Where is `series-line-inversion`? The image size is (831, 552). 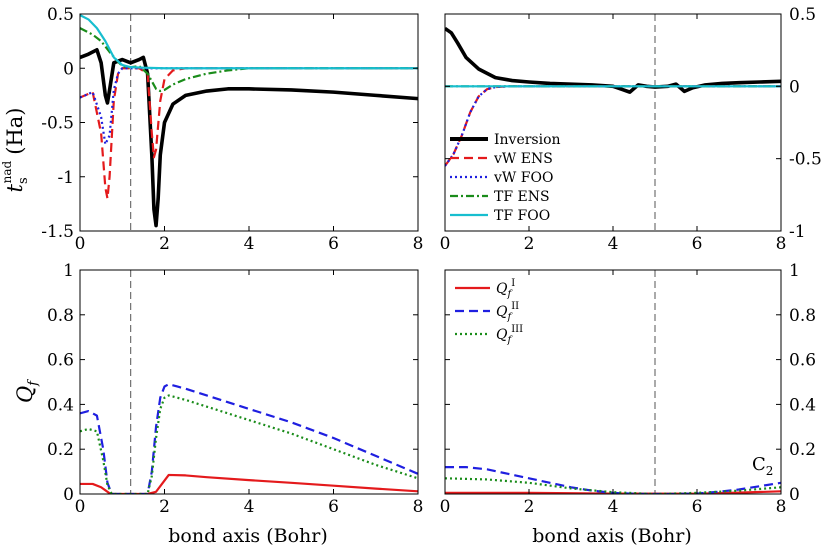
series-line-inversion is located at coordinates (249, 138).